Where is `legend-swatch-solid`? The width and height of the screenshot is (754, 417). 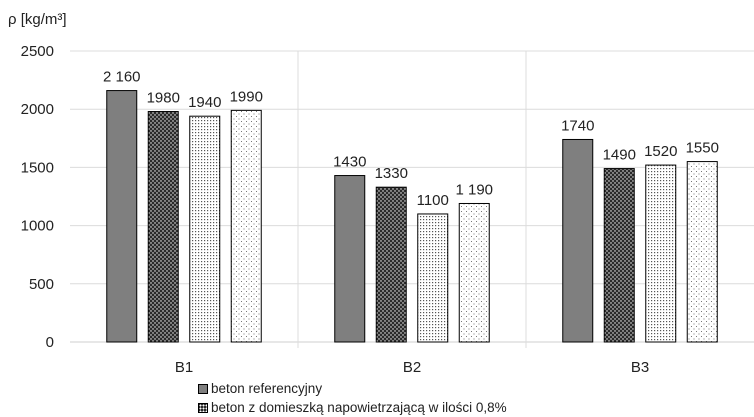 legend-swatch-solid is located at coordinates (203, 388).